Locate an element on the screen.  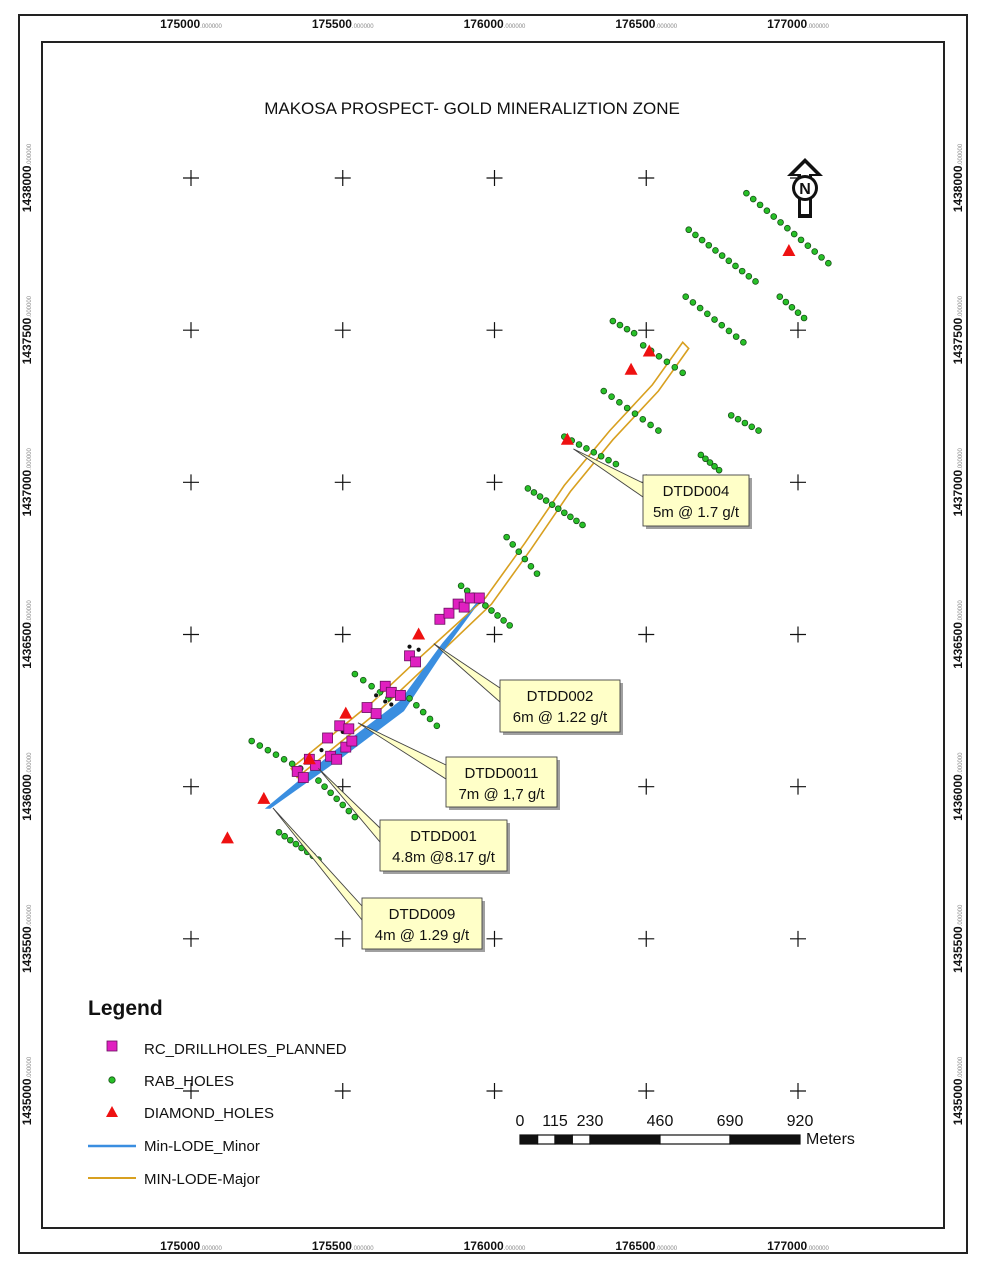
callout-hole-id: DTDD002 is located at coordinates (560, 696).